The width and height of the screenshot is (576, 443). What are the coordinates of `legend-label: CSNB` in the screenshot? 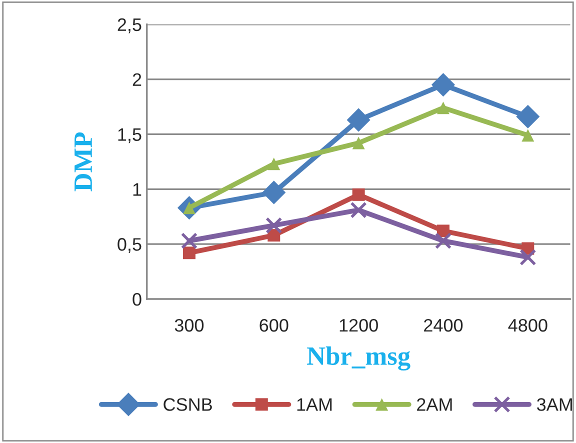 It's located at (188, 404).